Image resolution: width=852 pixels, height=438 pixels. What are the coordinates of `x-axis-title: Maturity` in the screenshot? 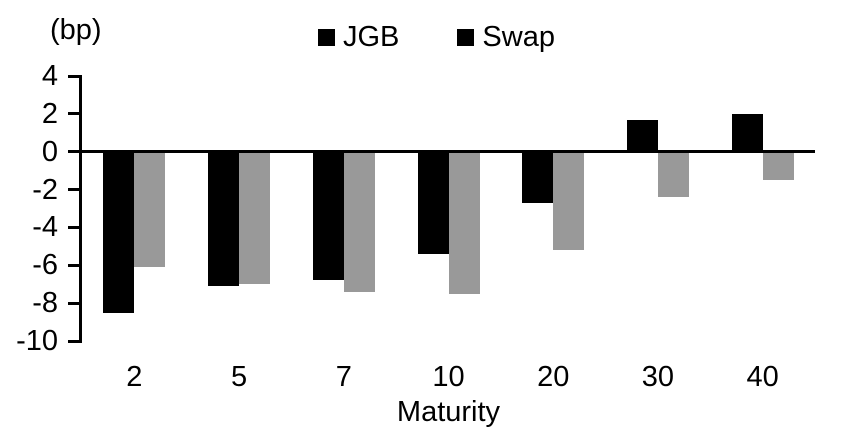 It's located at (448, 412).